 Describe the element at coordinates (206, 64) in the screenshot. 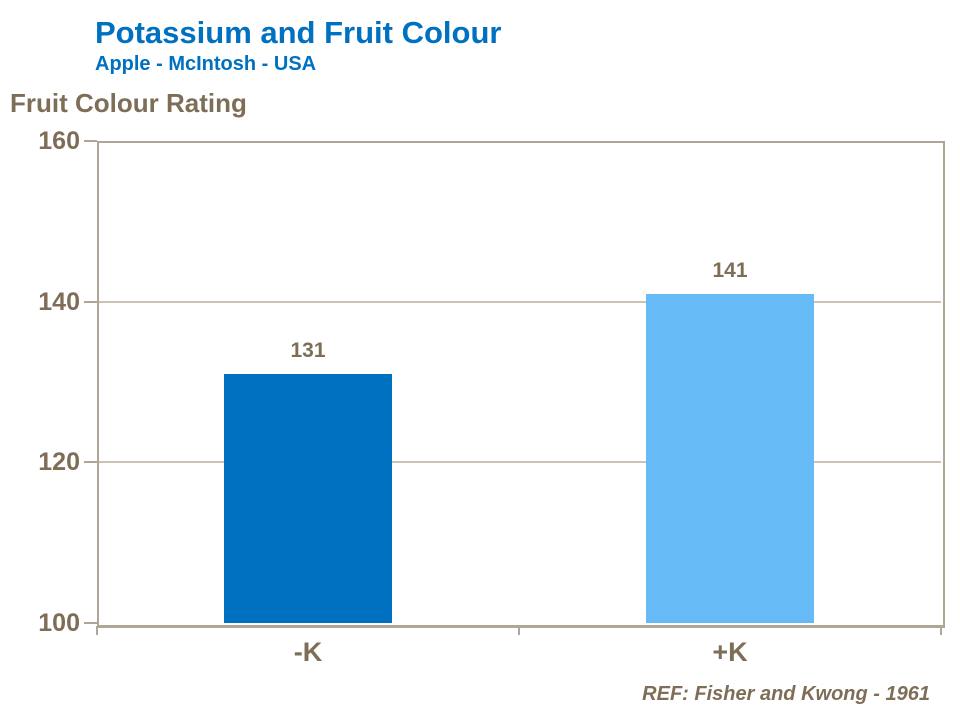

I see `chart-subtitle: Apple - McIntosh - USA` at that location.